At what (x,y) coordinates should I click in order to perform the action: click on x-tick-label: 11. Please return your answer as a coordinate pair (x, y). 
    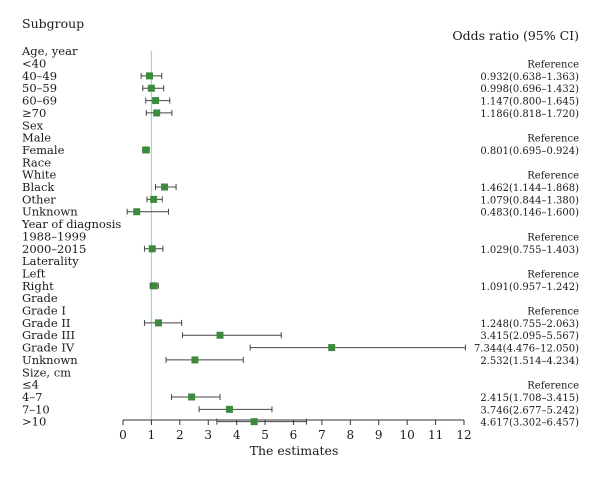
    Looking at the image, I should click on (435, 435).